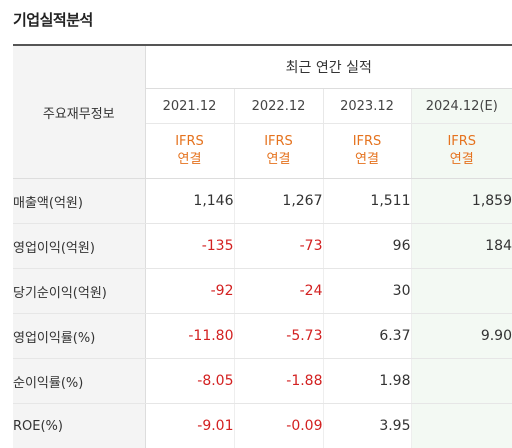 The image size is (512, 448). Describe the element at coordinates (278, 291) in the screenshot. I see `table-cell: -24` at that location.